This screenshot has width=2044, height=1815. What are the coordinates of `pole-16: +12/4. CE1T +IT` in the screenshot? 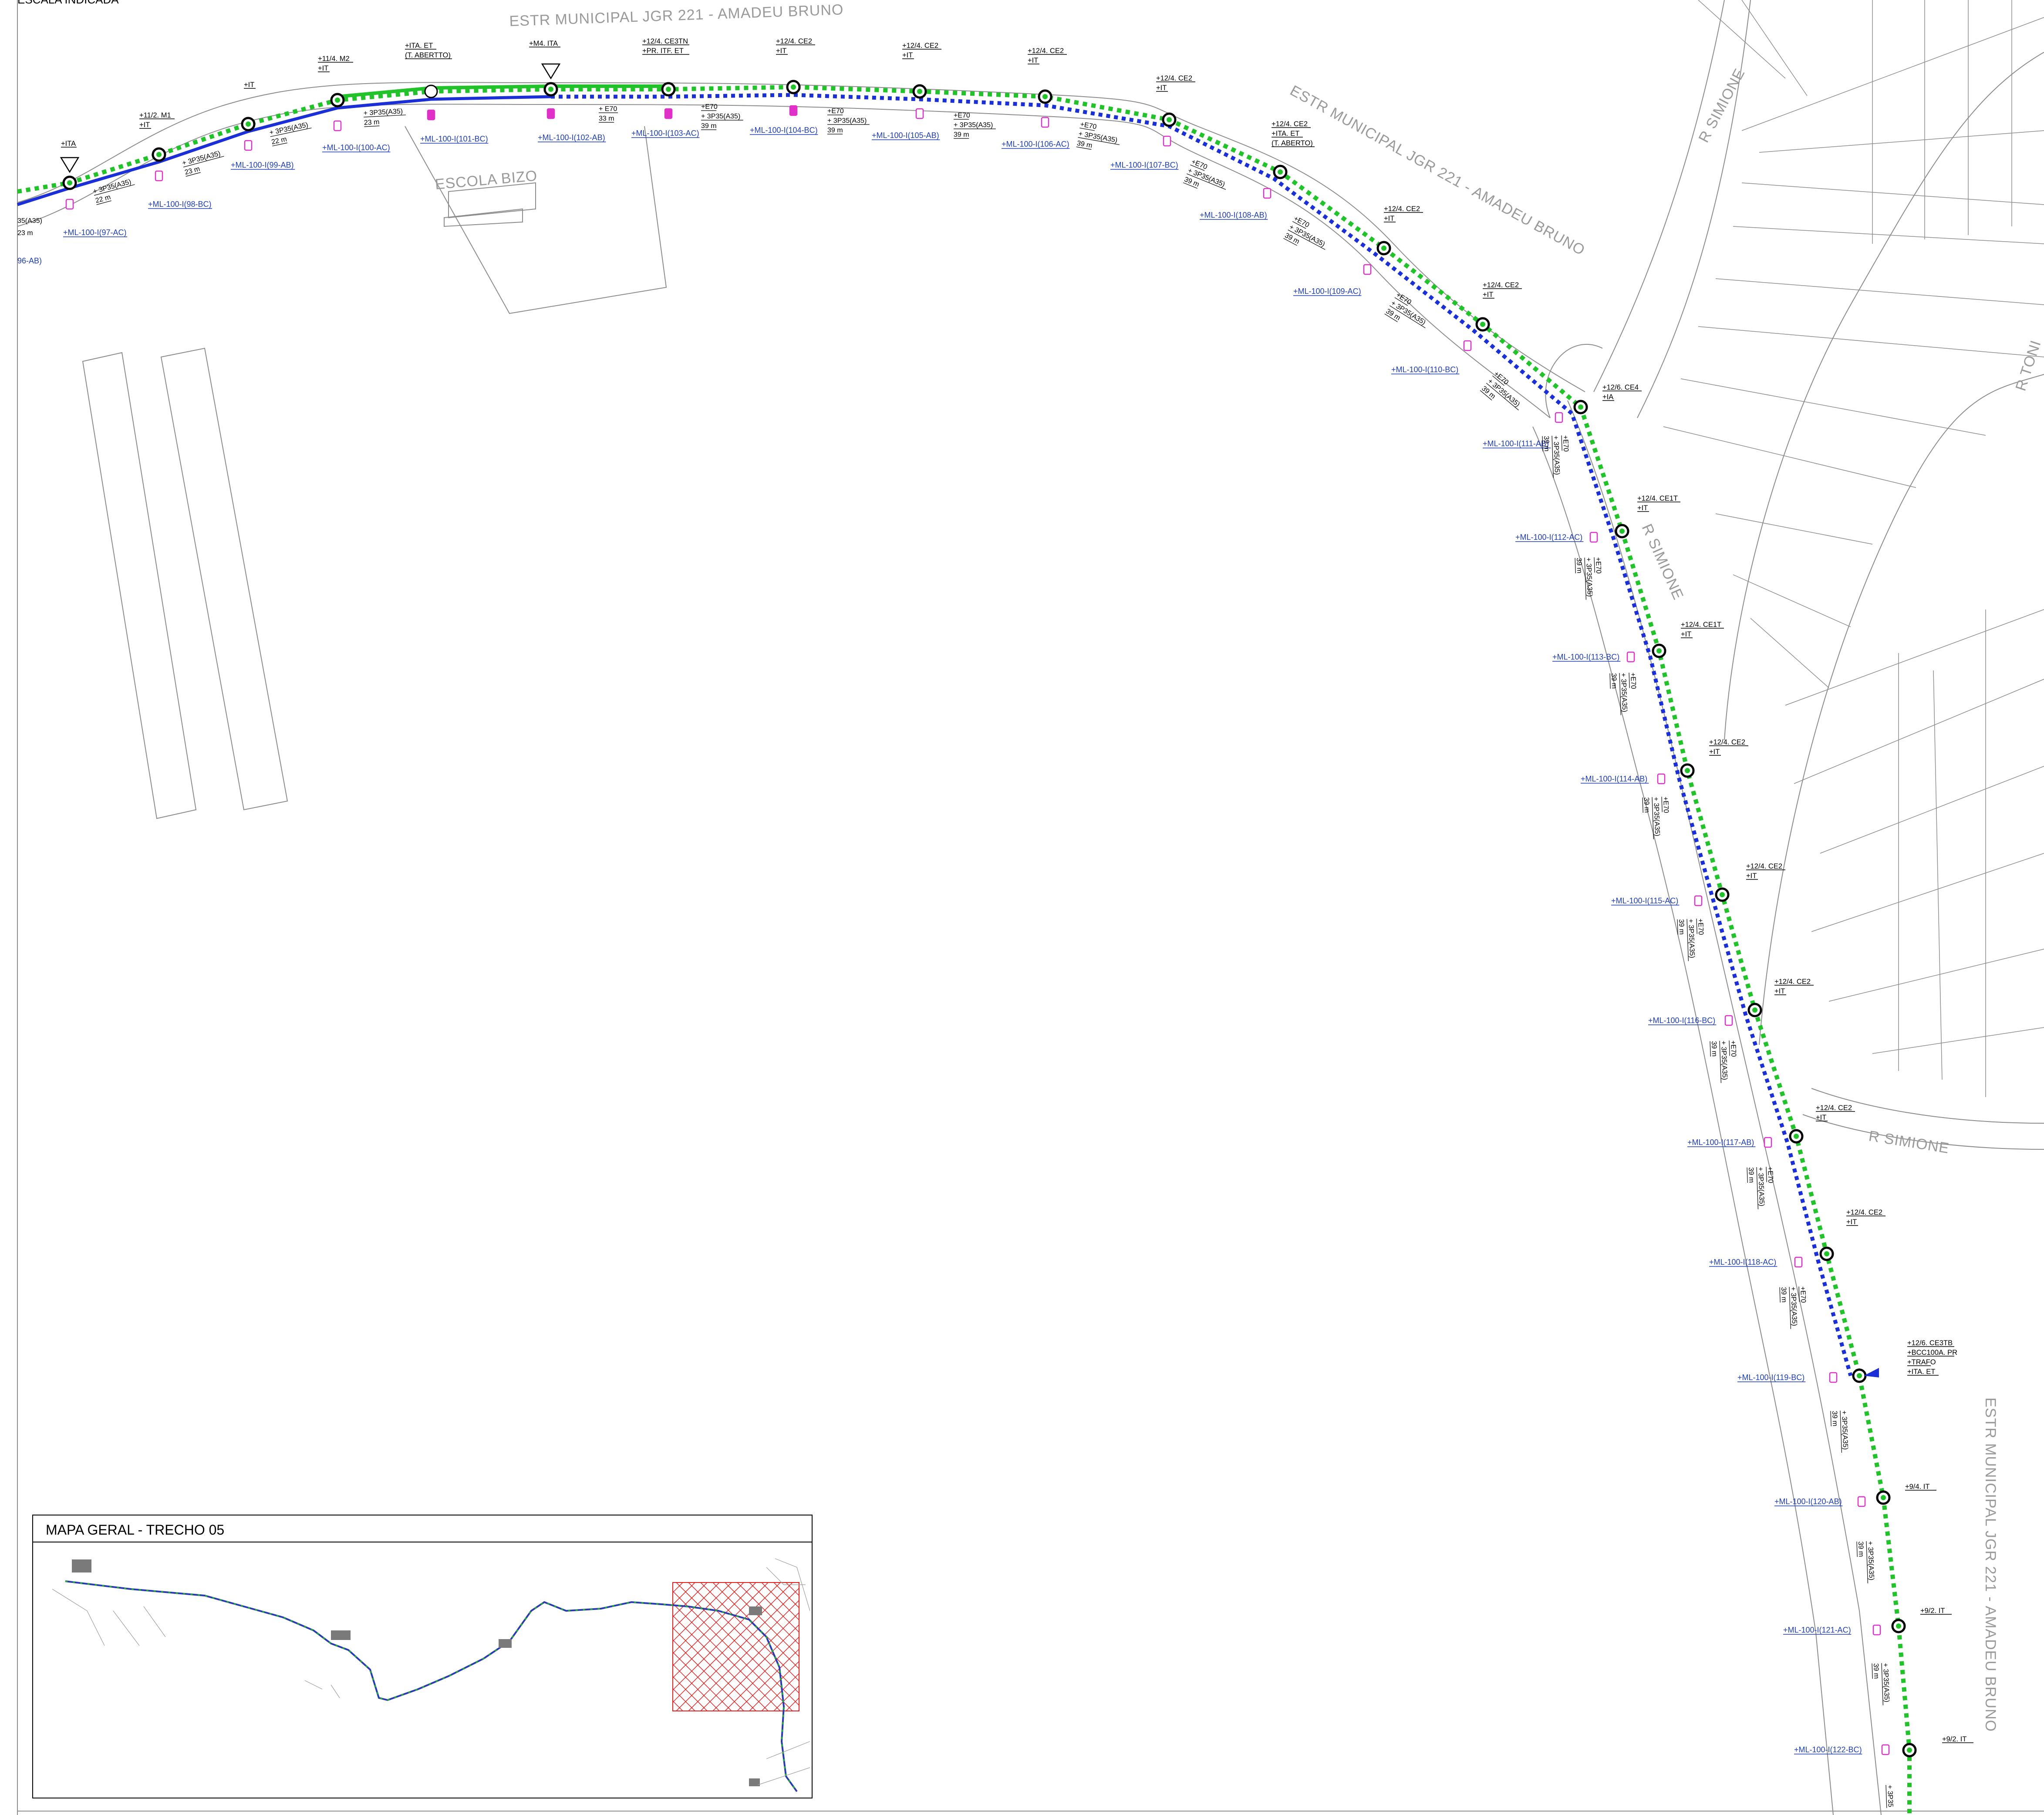 It's located at (1647, 517).